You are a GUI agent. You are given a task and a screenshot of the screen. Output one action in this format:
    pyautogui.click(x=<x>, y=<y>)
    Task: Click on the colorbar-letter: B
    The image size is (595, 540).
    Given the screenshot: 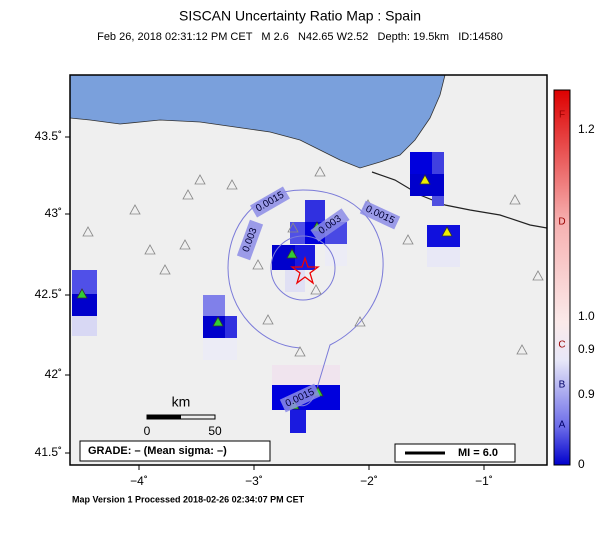 What is the action you would take?
    pyautogui.click(x=562, y=385)
    